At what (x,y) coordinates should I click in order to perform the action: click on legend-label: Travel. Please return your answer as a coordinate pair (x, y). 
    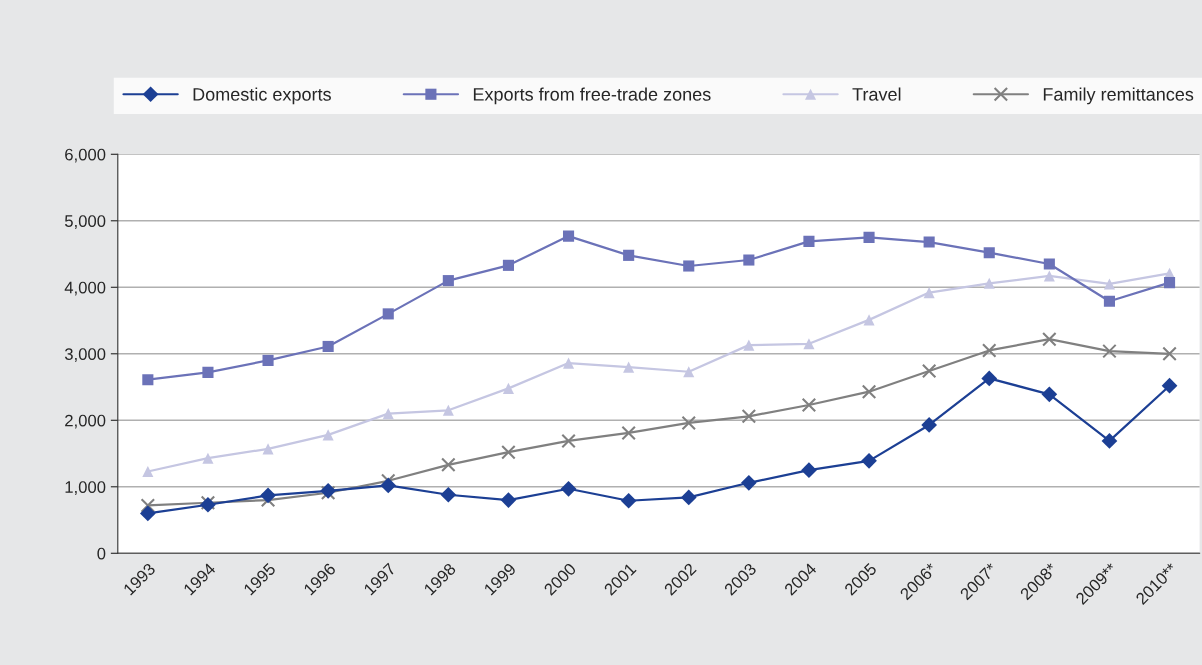
    Looking at the image, I should click on (876, 94).